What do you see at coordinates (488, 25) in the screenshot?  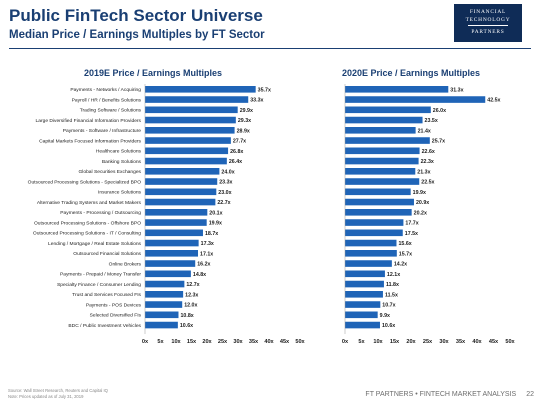 I see `logo-rule` at bounding box center [488, 25].